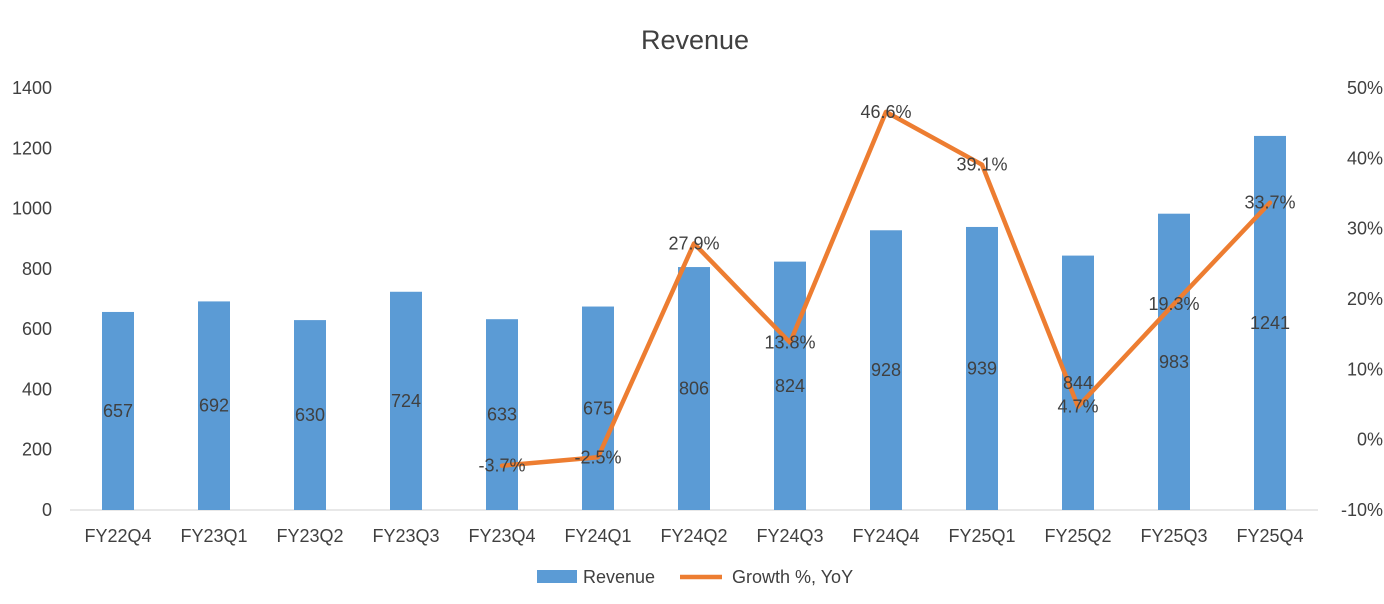 Image resolution: width=1384 pixels, height=604 pixels. I want to click on revenue-data-label: 928, so click(886, 370).